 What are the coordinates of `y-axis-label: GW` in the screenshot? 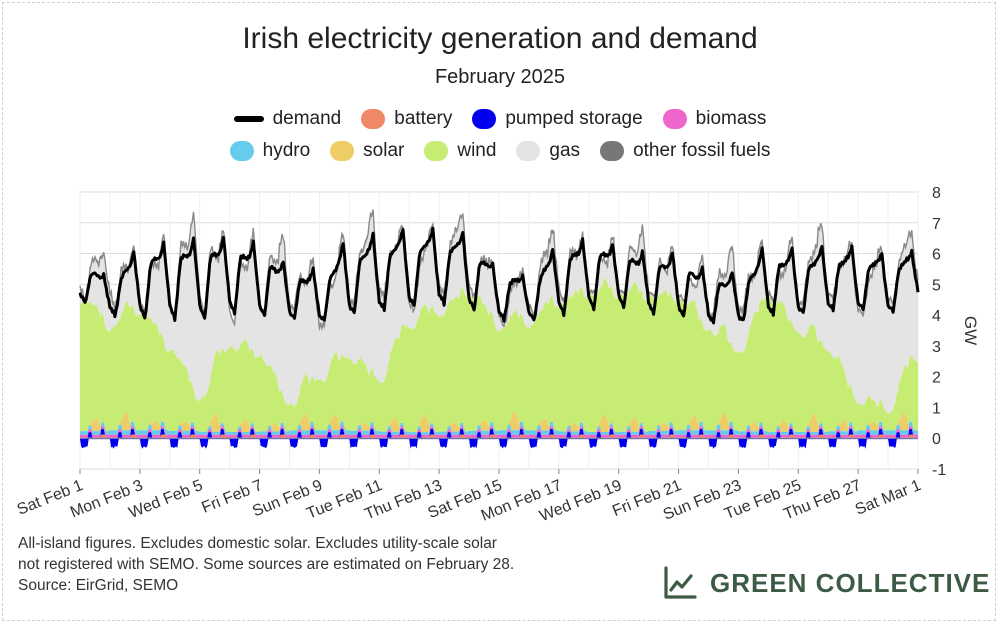 It's located at (970, 330).